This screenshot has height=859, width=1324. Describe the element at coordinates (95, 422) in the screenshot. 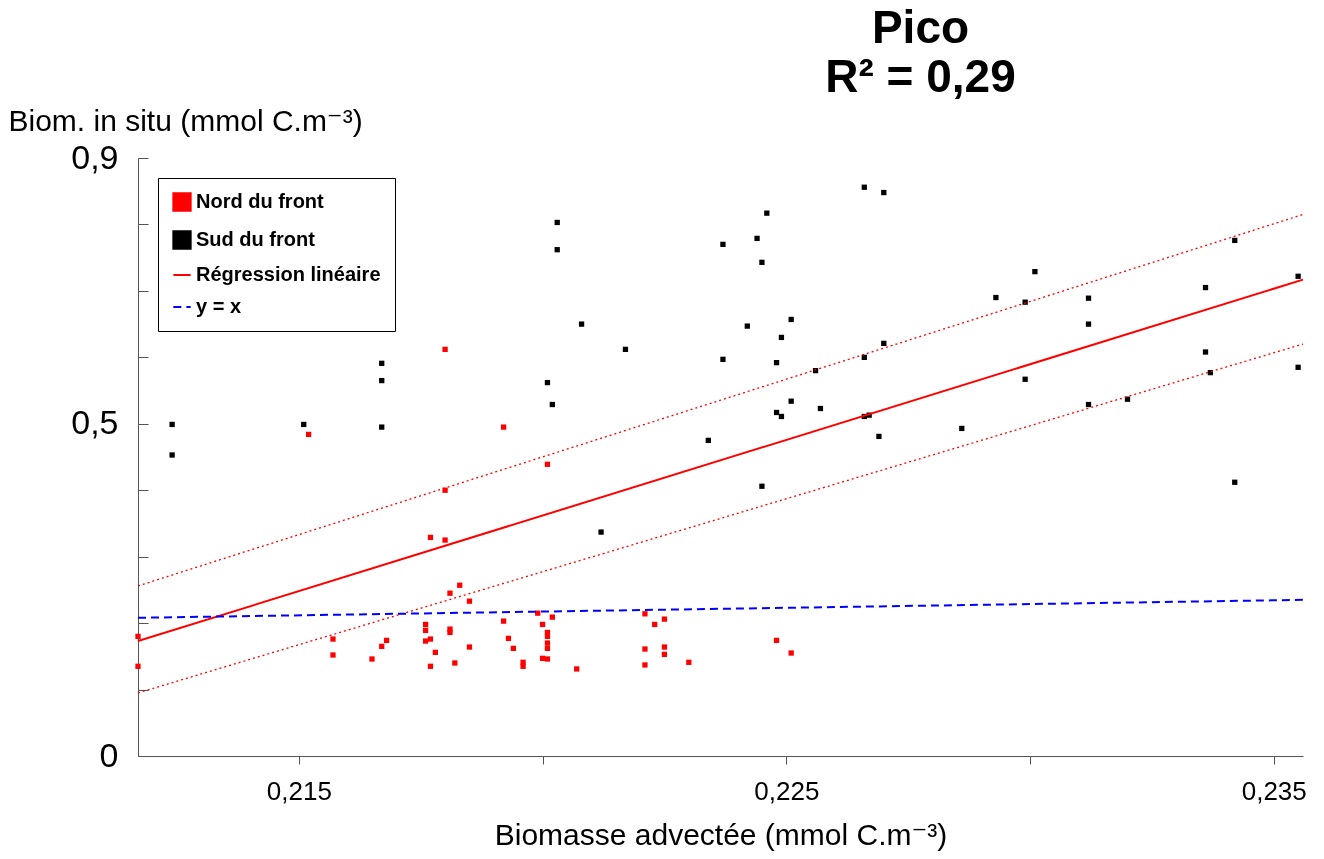

I see `y-tick-label: 0,5` at that location.